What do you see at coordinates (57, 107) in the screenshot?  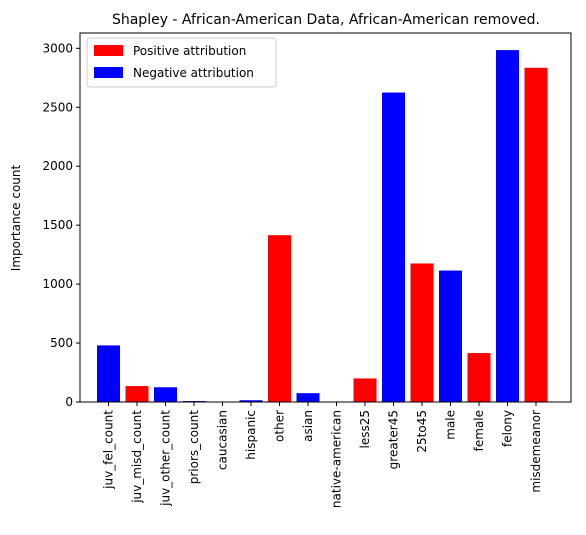 I see `y-tick-label: 2500` at bounding box center [57, 107].